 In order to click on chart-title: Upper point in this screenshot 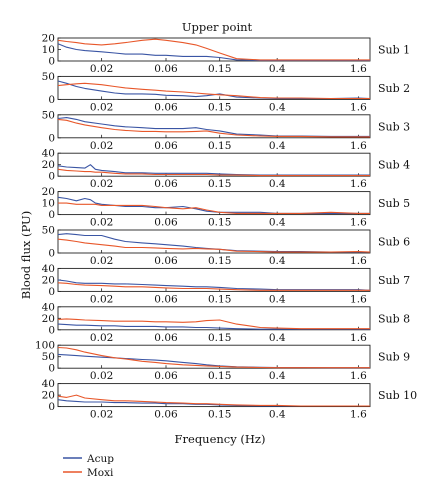, I will do `click(217, 27)`.